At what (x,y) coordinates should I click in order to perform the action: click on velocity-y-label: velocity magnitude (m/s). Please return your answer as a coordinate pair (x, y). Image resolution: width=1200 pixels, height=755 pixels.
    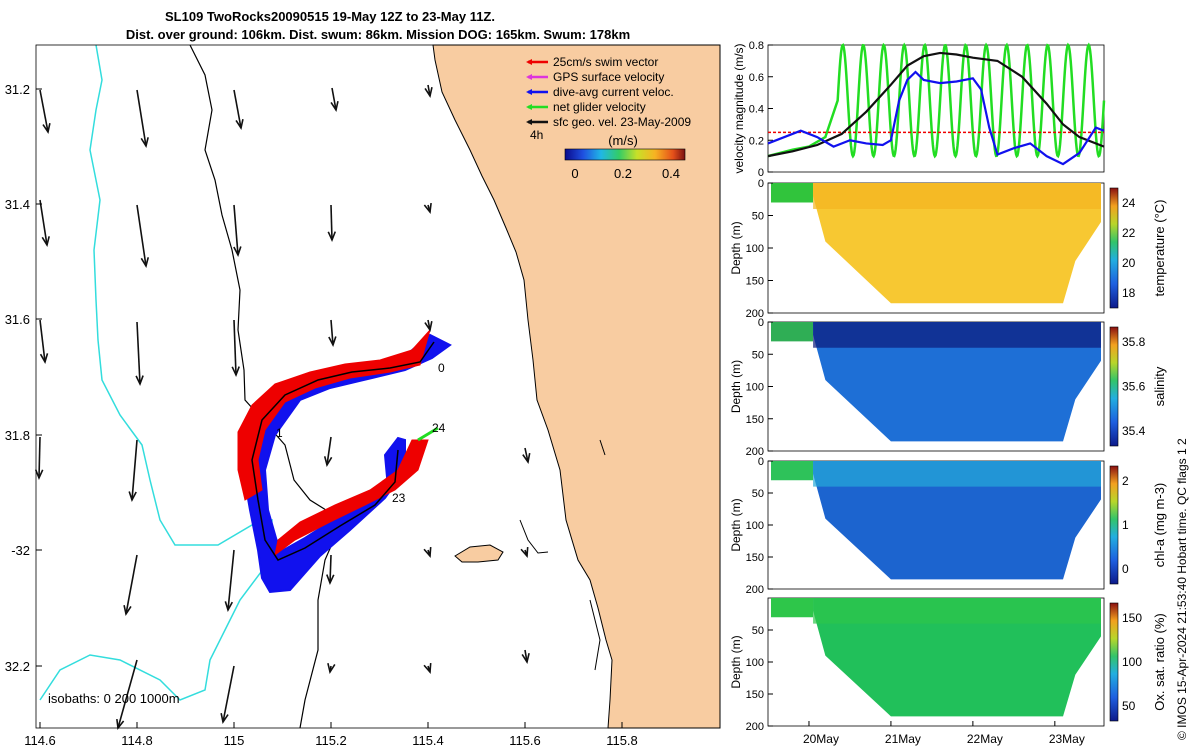
    Looking at the image, I should click on (739, 108).